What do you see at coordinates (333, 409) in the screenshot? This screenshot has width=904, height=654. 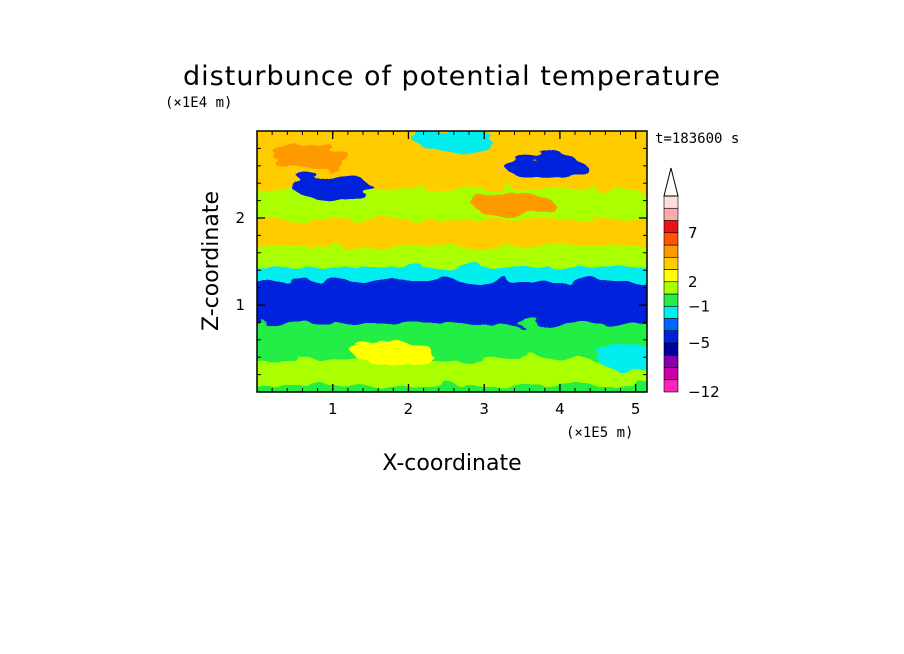 I see `x-tick-label: 1` at bounding box center [333, 409].